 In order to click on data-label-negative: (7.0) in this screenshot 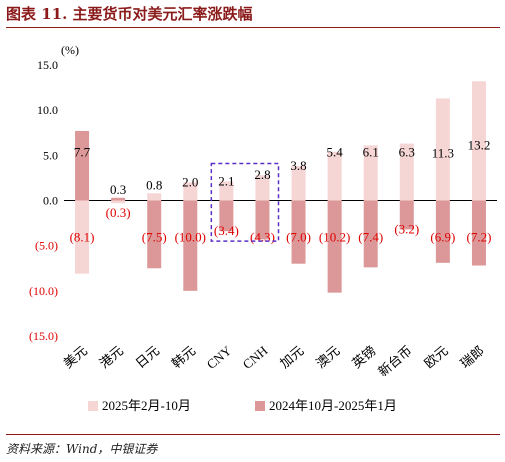, I will do `click(298, 237)`.